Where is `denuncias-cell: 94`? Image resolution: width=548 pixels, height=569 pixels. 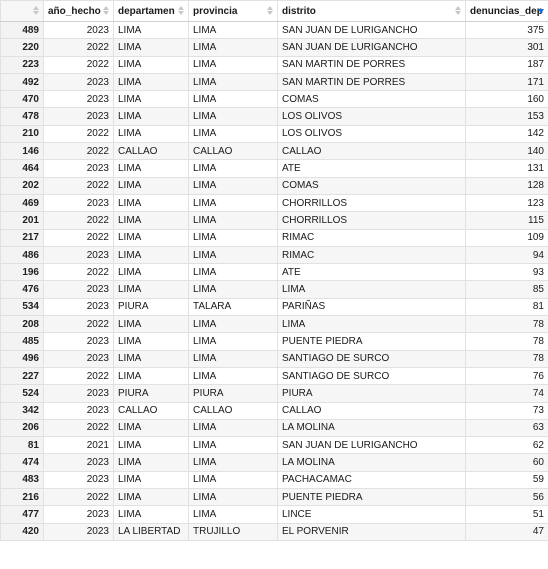
denuncias-cell: 94 is located at coordinates (506, 255).